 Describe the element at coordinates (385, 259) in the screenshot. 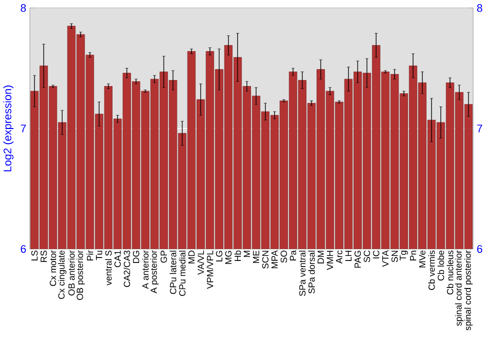

I see `x-tick-label: VTA` at that location.